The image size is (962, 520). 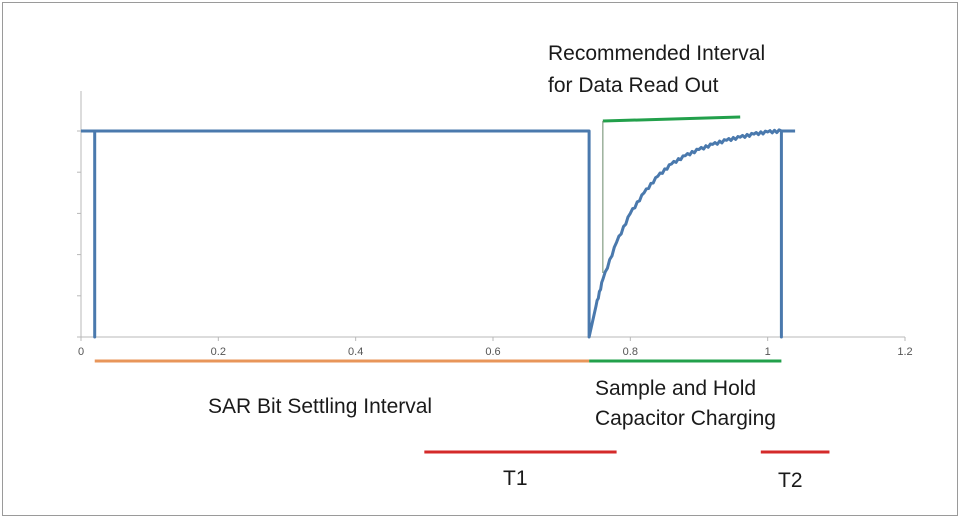 What do you see at coordinates (675, 388) in the screenshot?
I see `sample-hold-label-line-1: Sample and Hold` at bounding box center [675, 388].